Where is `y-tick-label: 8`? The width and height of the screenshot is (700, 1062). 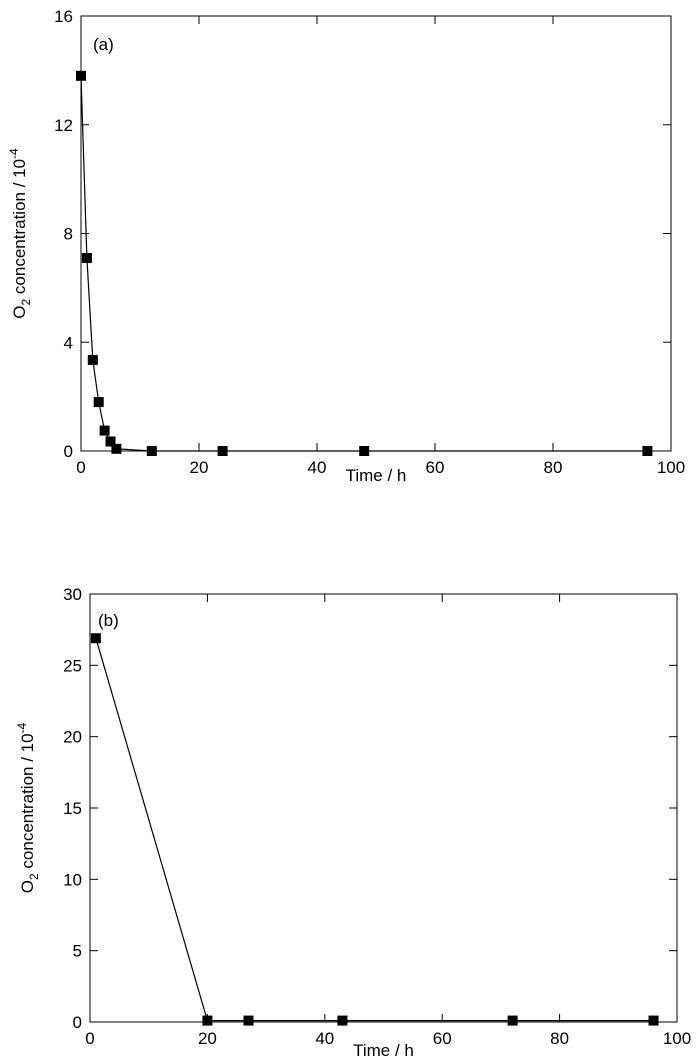 y-tick-label: 8 is located at coordinates (68, 234).